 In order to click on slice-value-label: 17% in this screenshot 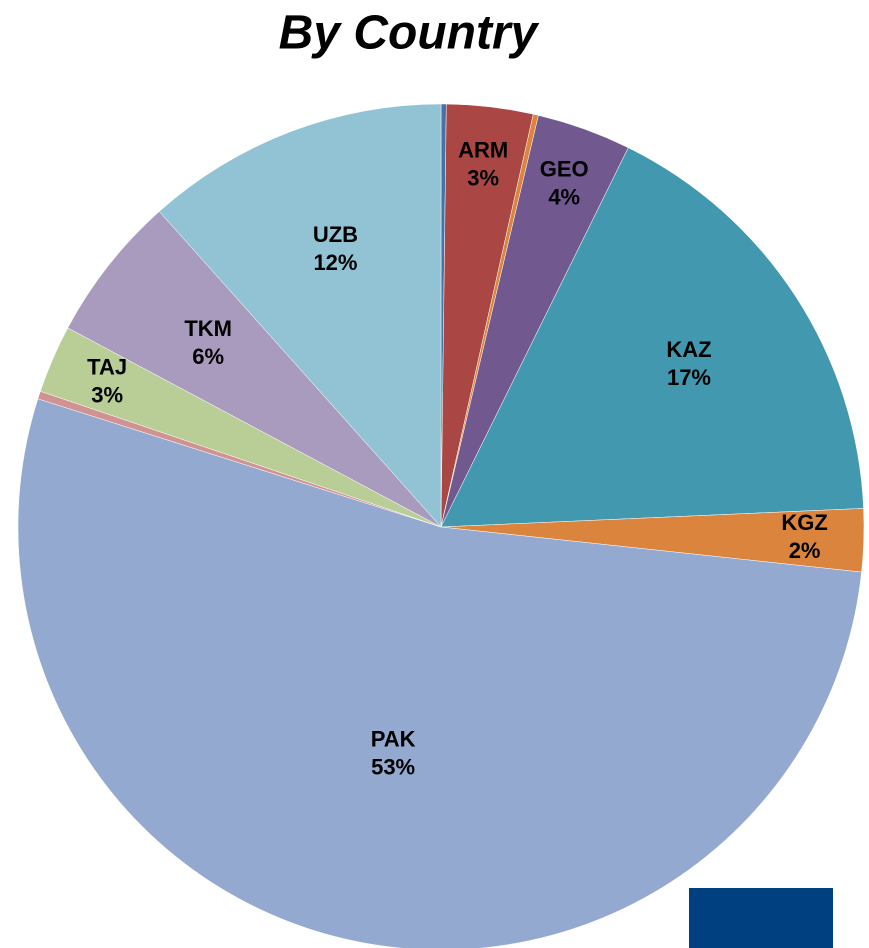, I will do `click(689, 377)`.